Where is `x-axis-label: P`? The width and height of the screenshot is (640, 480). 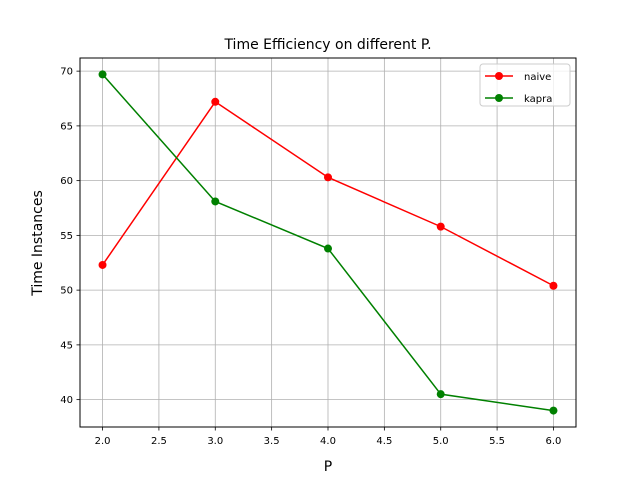 x-axis-label: P is located at coordinates (328, 467).